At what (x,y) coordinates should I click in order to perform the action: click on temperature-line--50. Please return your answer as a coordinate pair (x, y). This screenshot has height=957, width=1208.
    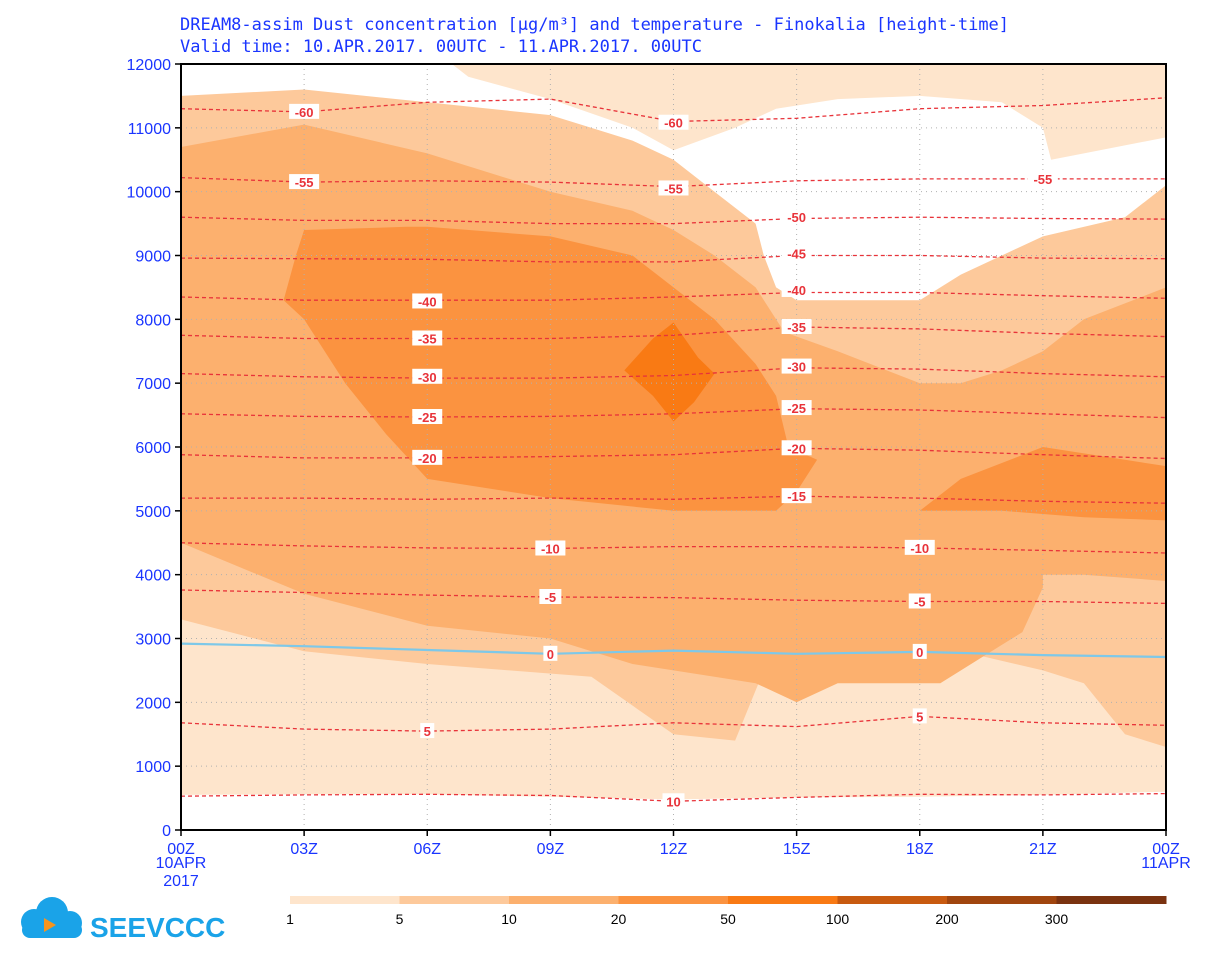
    Looking at the image, I should click on (673, 220).